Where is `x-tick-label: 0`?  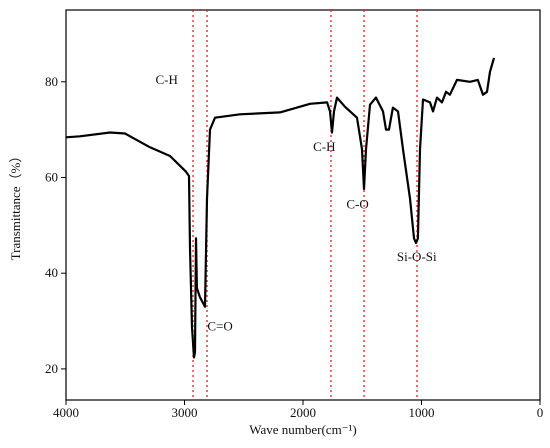
x-tick-label: 0 is located at coordinates (540, 412).